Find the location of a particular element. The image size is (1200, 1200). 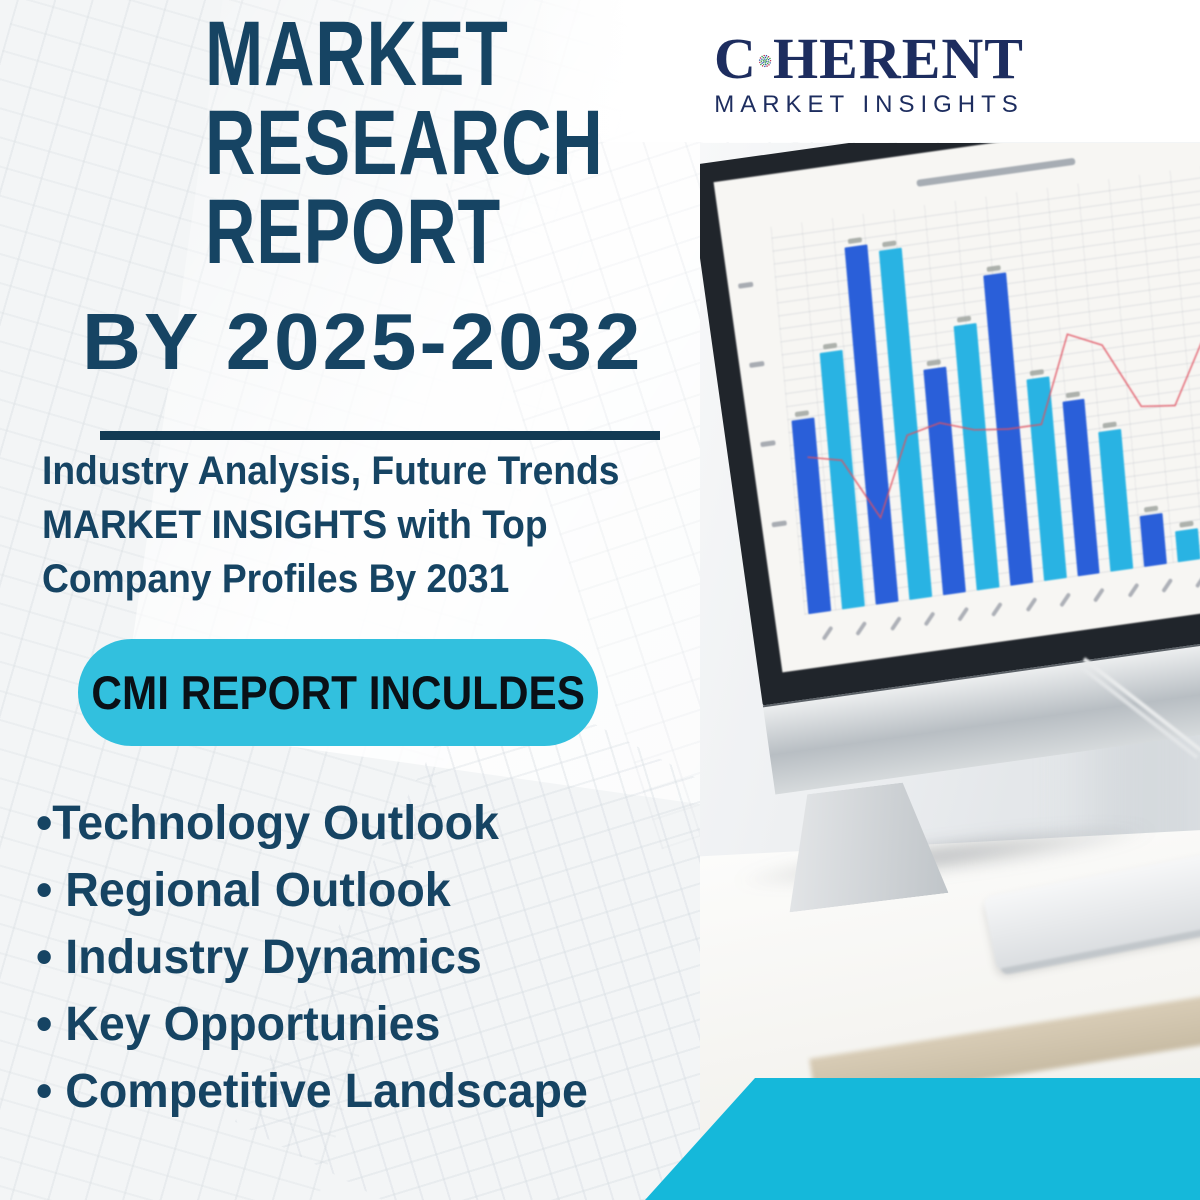

monitor-stand is located at coordinates (862, 846).